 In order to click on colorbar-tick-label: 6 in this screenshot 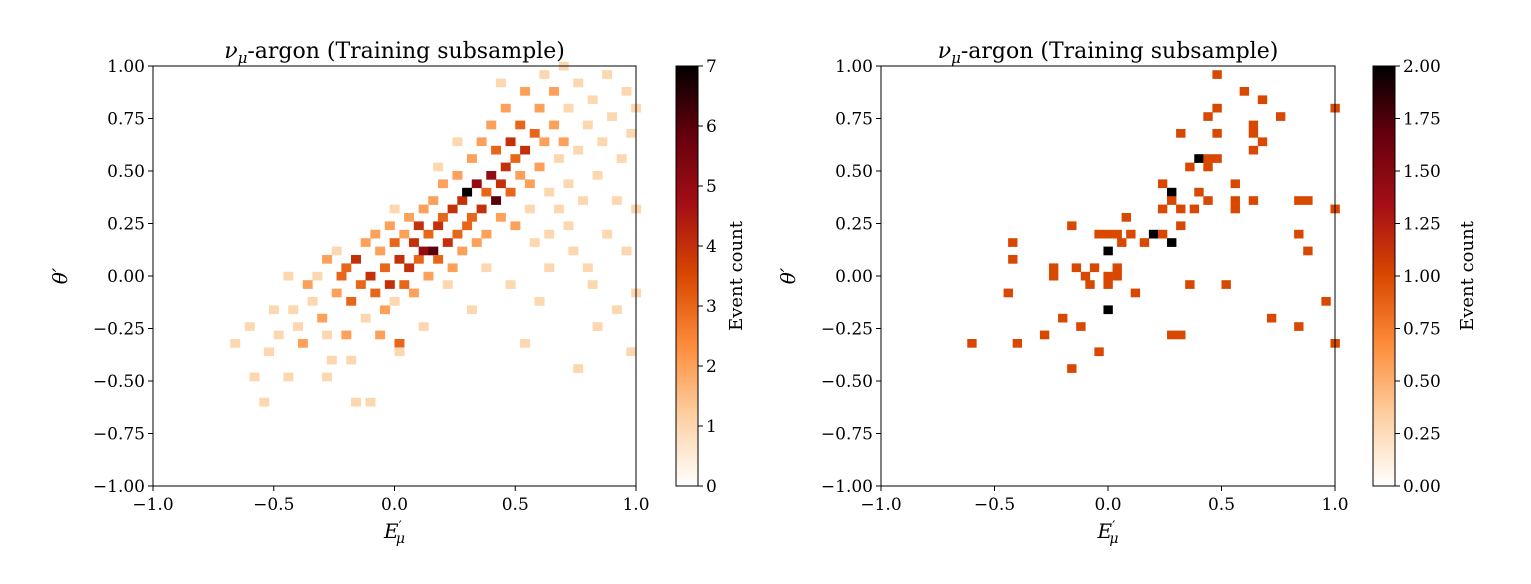, I will do `click(711, 127)`.